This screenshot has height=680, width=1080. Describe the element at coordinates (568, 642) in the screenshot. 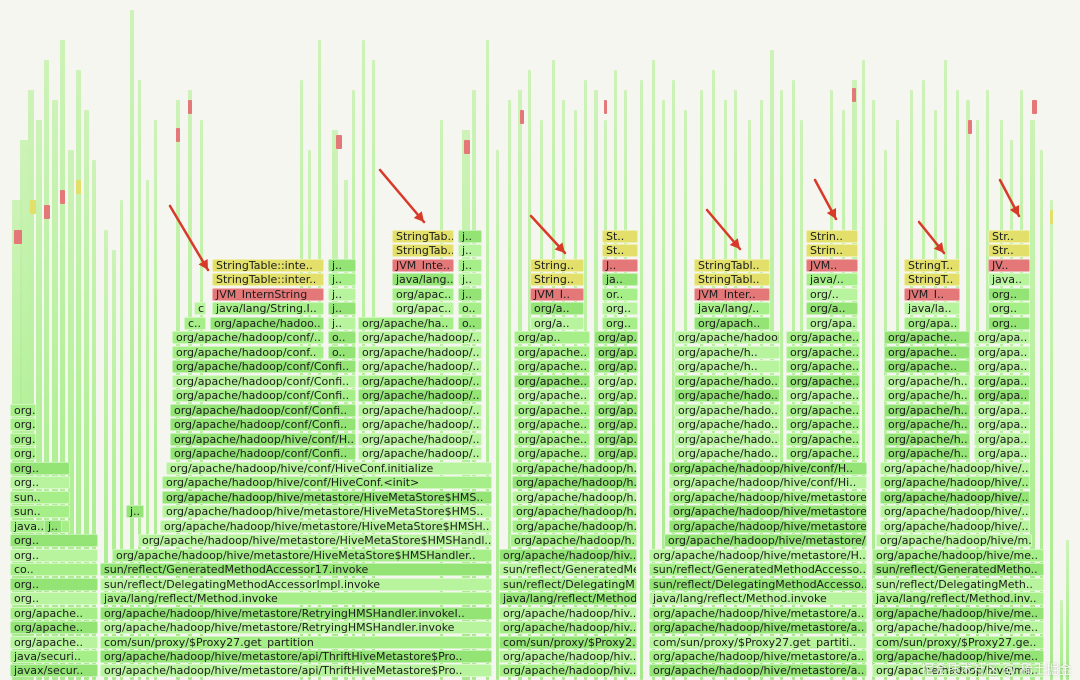

I see `stack-frame: com/sun/proxy/$Proxy2..` at that location.